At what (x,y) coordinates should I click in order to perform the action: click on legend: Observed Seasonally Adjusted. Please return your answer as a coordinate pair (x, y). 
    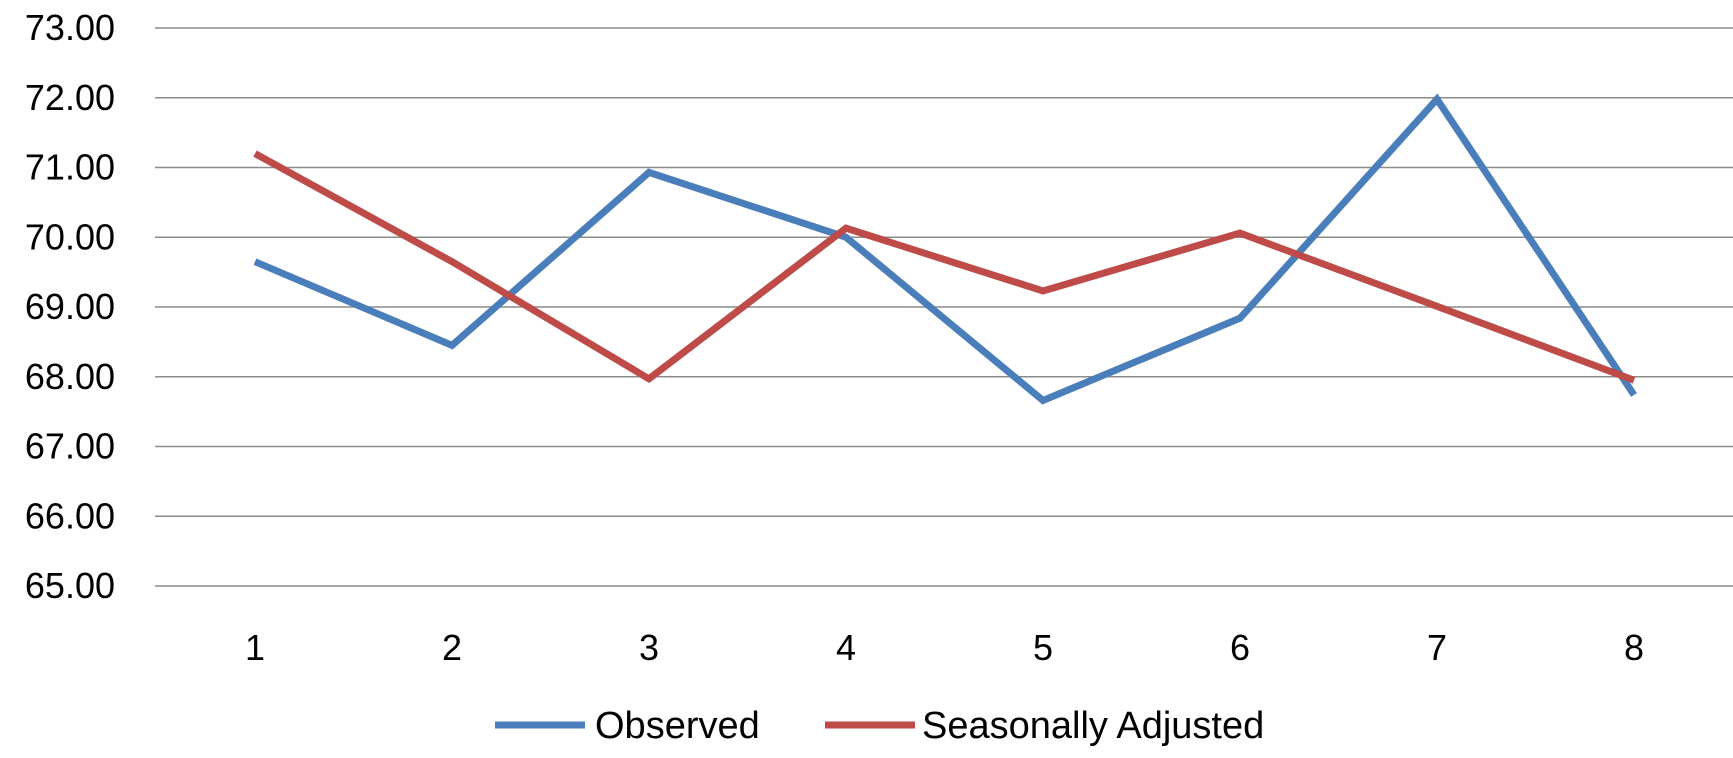
    Looking at the image, I should click on (879, 726).